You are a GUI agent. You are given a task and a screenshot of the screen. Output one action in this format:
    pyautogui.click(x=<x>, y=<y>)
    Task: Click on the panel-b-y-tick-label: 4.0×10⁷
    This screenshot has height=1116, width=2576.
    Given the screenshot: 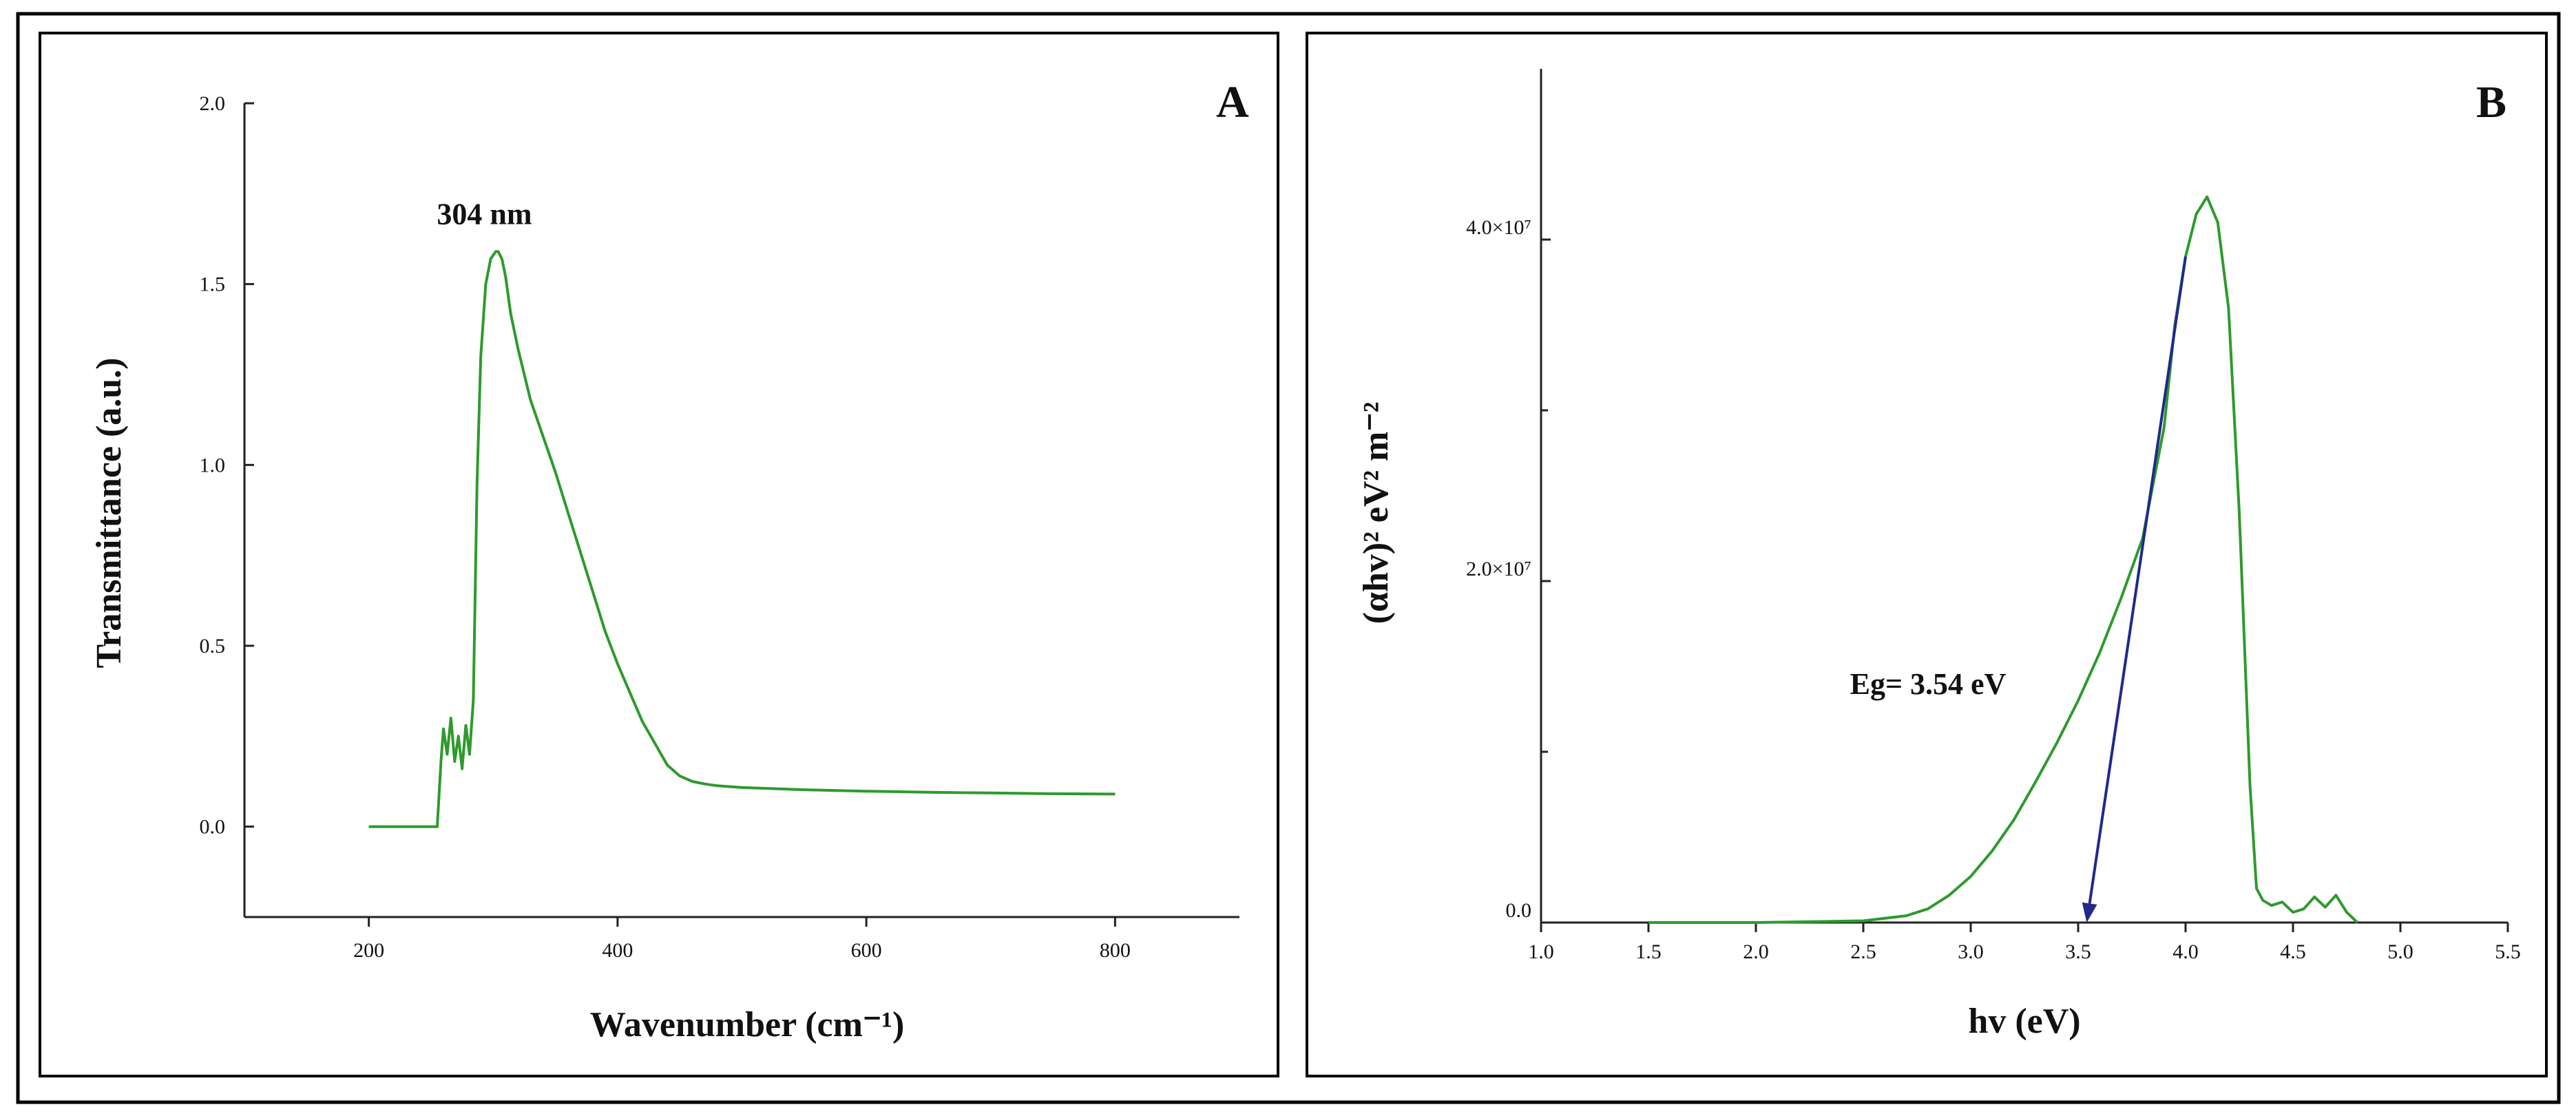 What is the action you would take?
    pyautogui.click(x=1498, y=227)
    